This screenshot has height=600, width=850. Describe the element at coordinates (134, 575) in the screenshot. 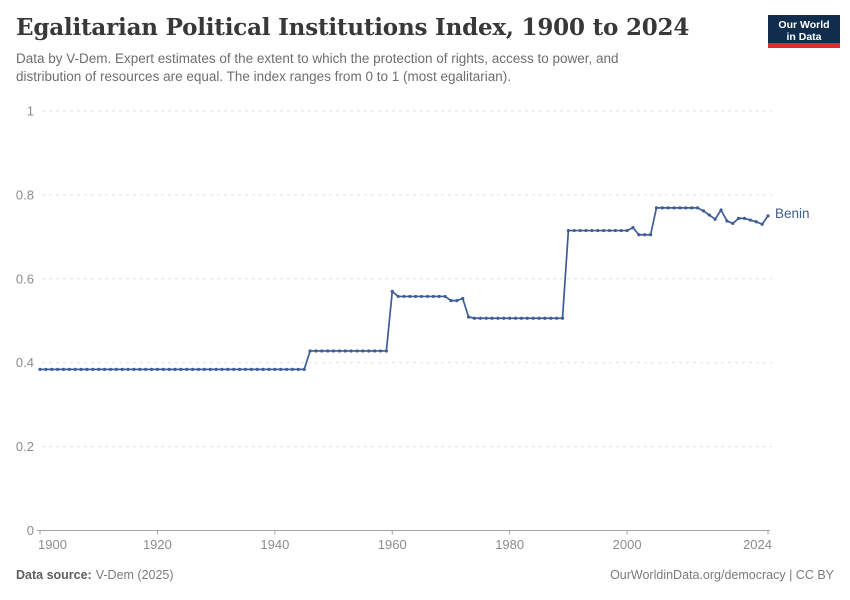

I see `data-source-value: V-Dem (2025)` at that location.